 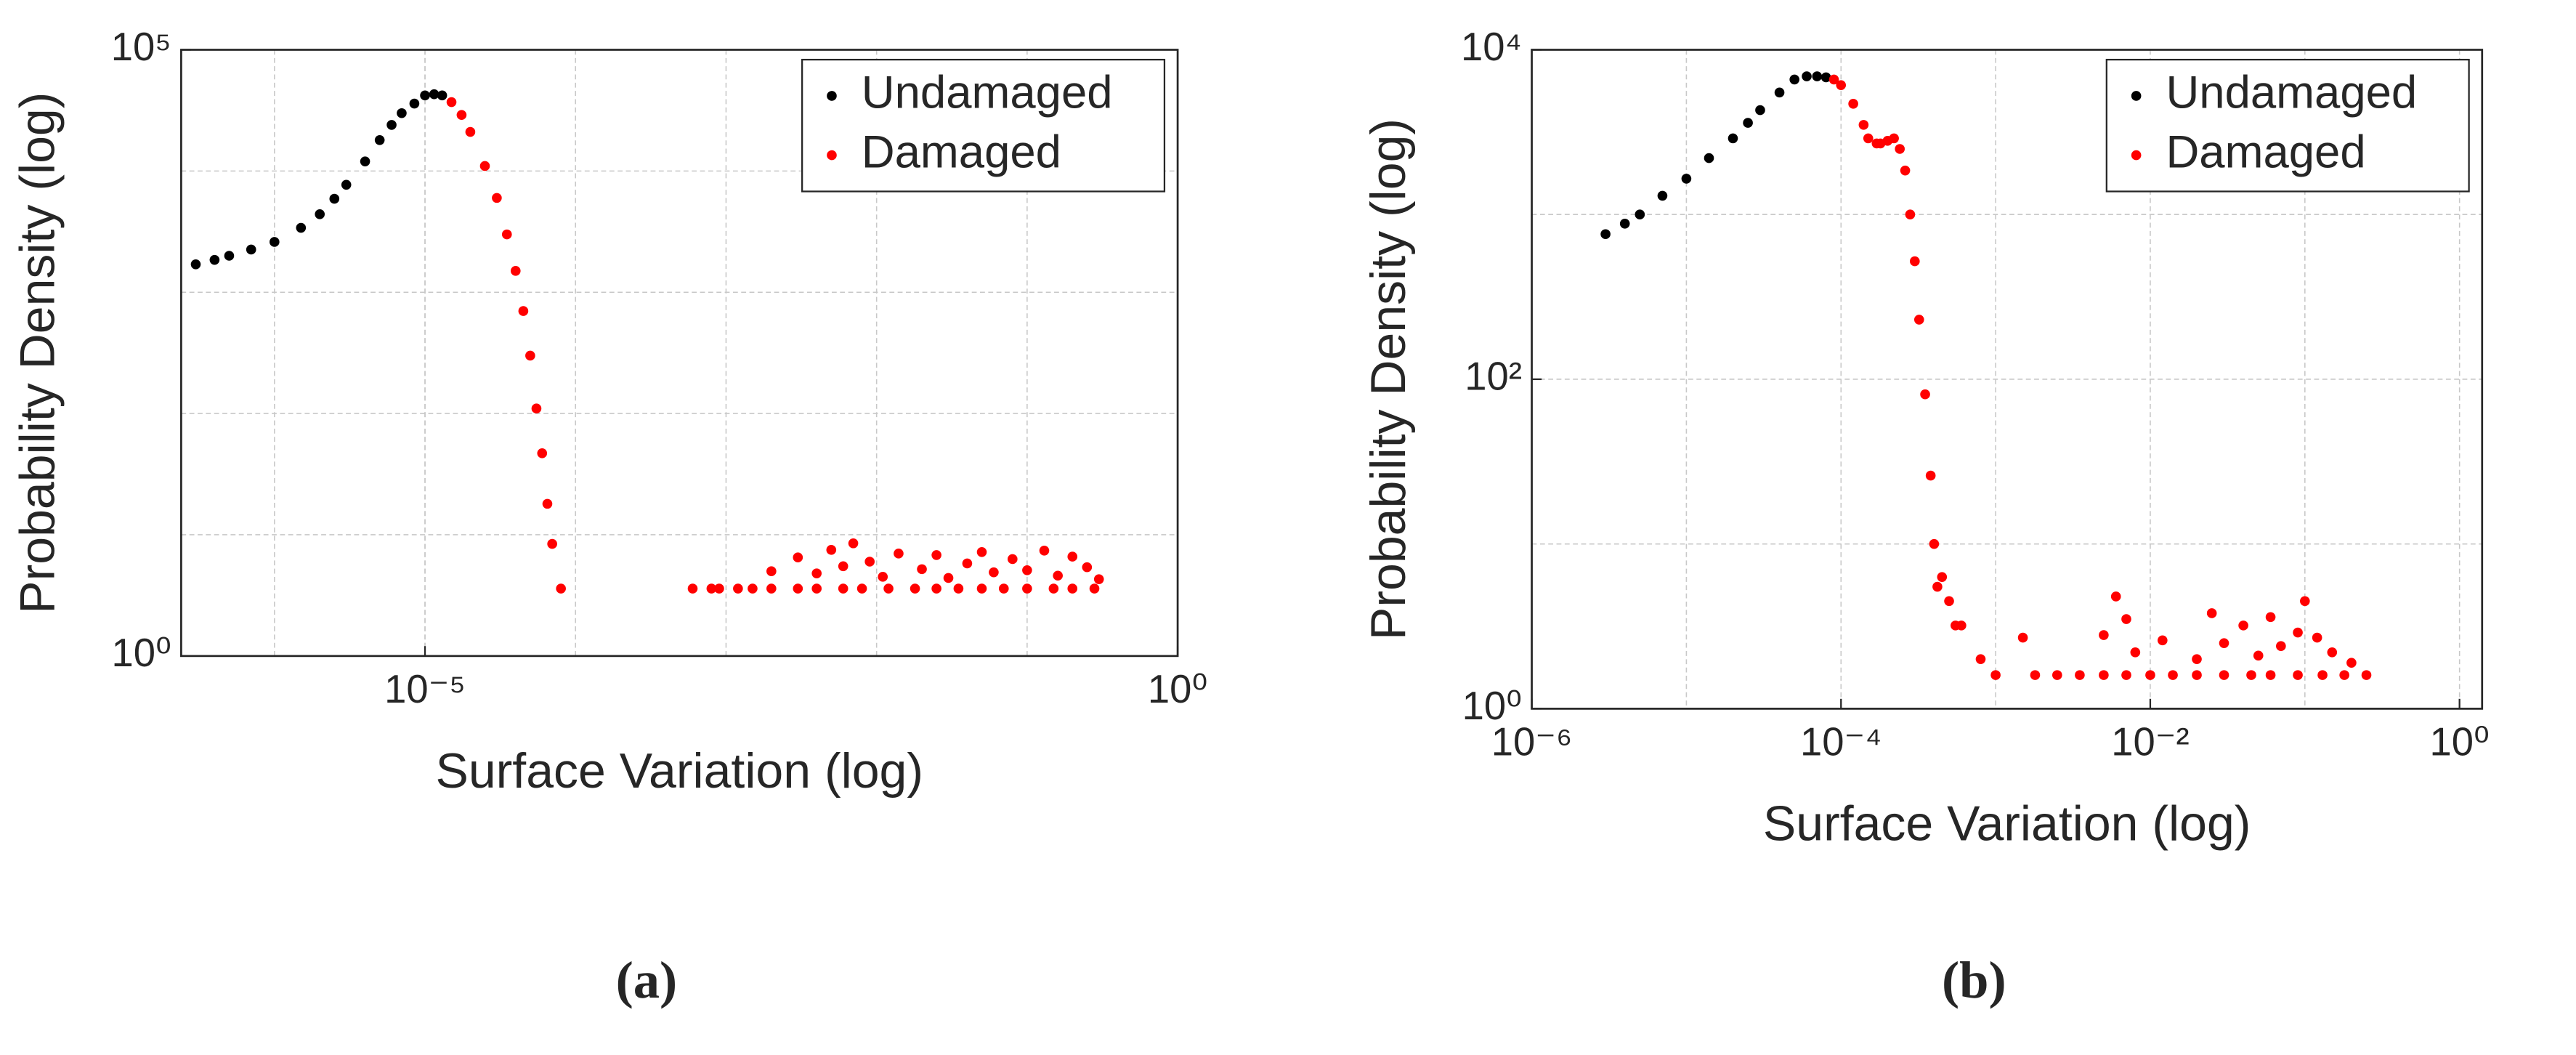 What do you see at coordinates (2007, 824) in the screenshot?
I see `x-axis-label: Surface Variation (log)` at bounding box center [2007, 824].